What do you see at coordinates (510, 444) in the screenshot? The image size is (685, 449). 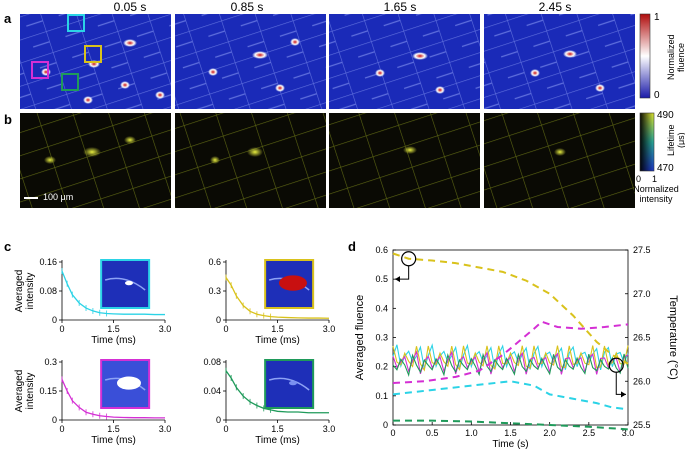 I see `x-axis-label: Time (s)` at bounding box center [510, 444].